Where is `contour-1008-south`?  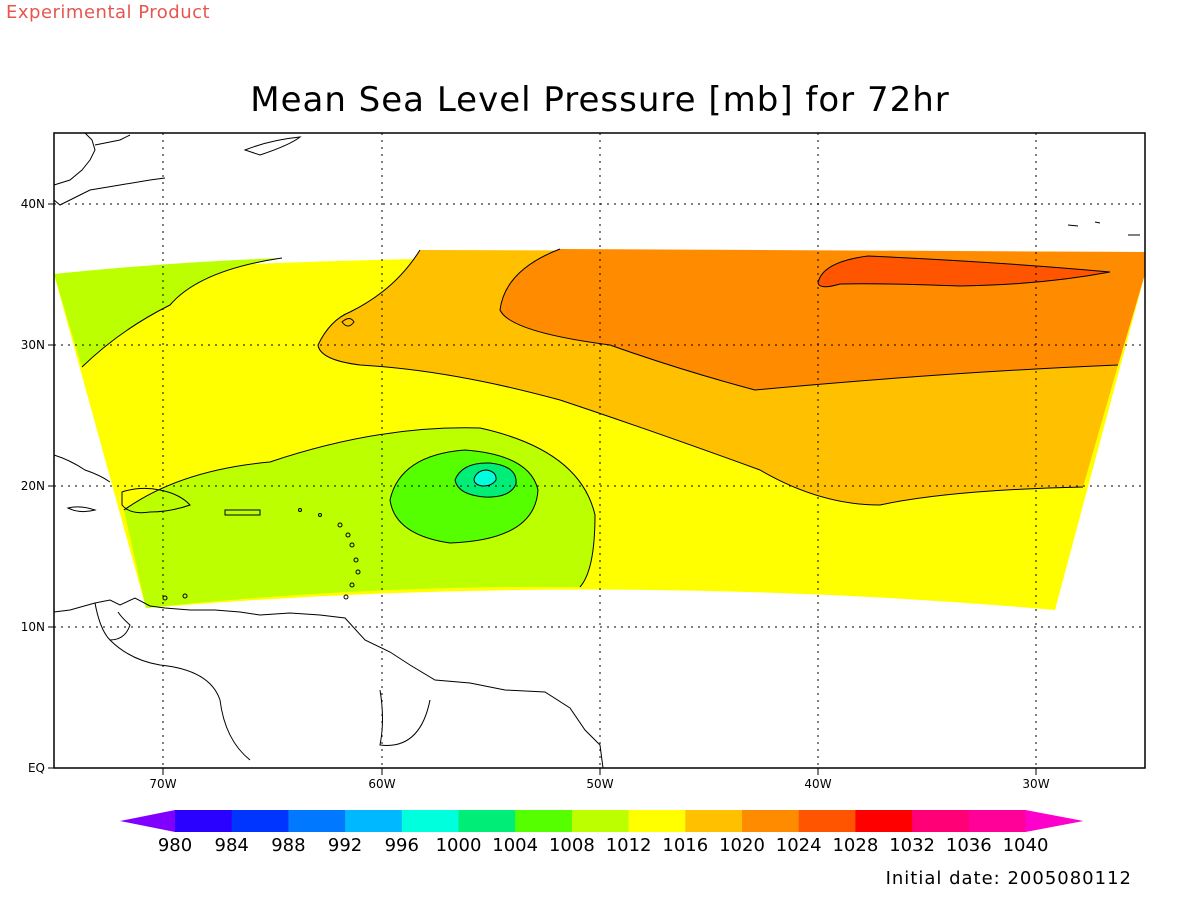 contour-1008-south is located at coordinates (359, 507).